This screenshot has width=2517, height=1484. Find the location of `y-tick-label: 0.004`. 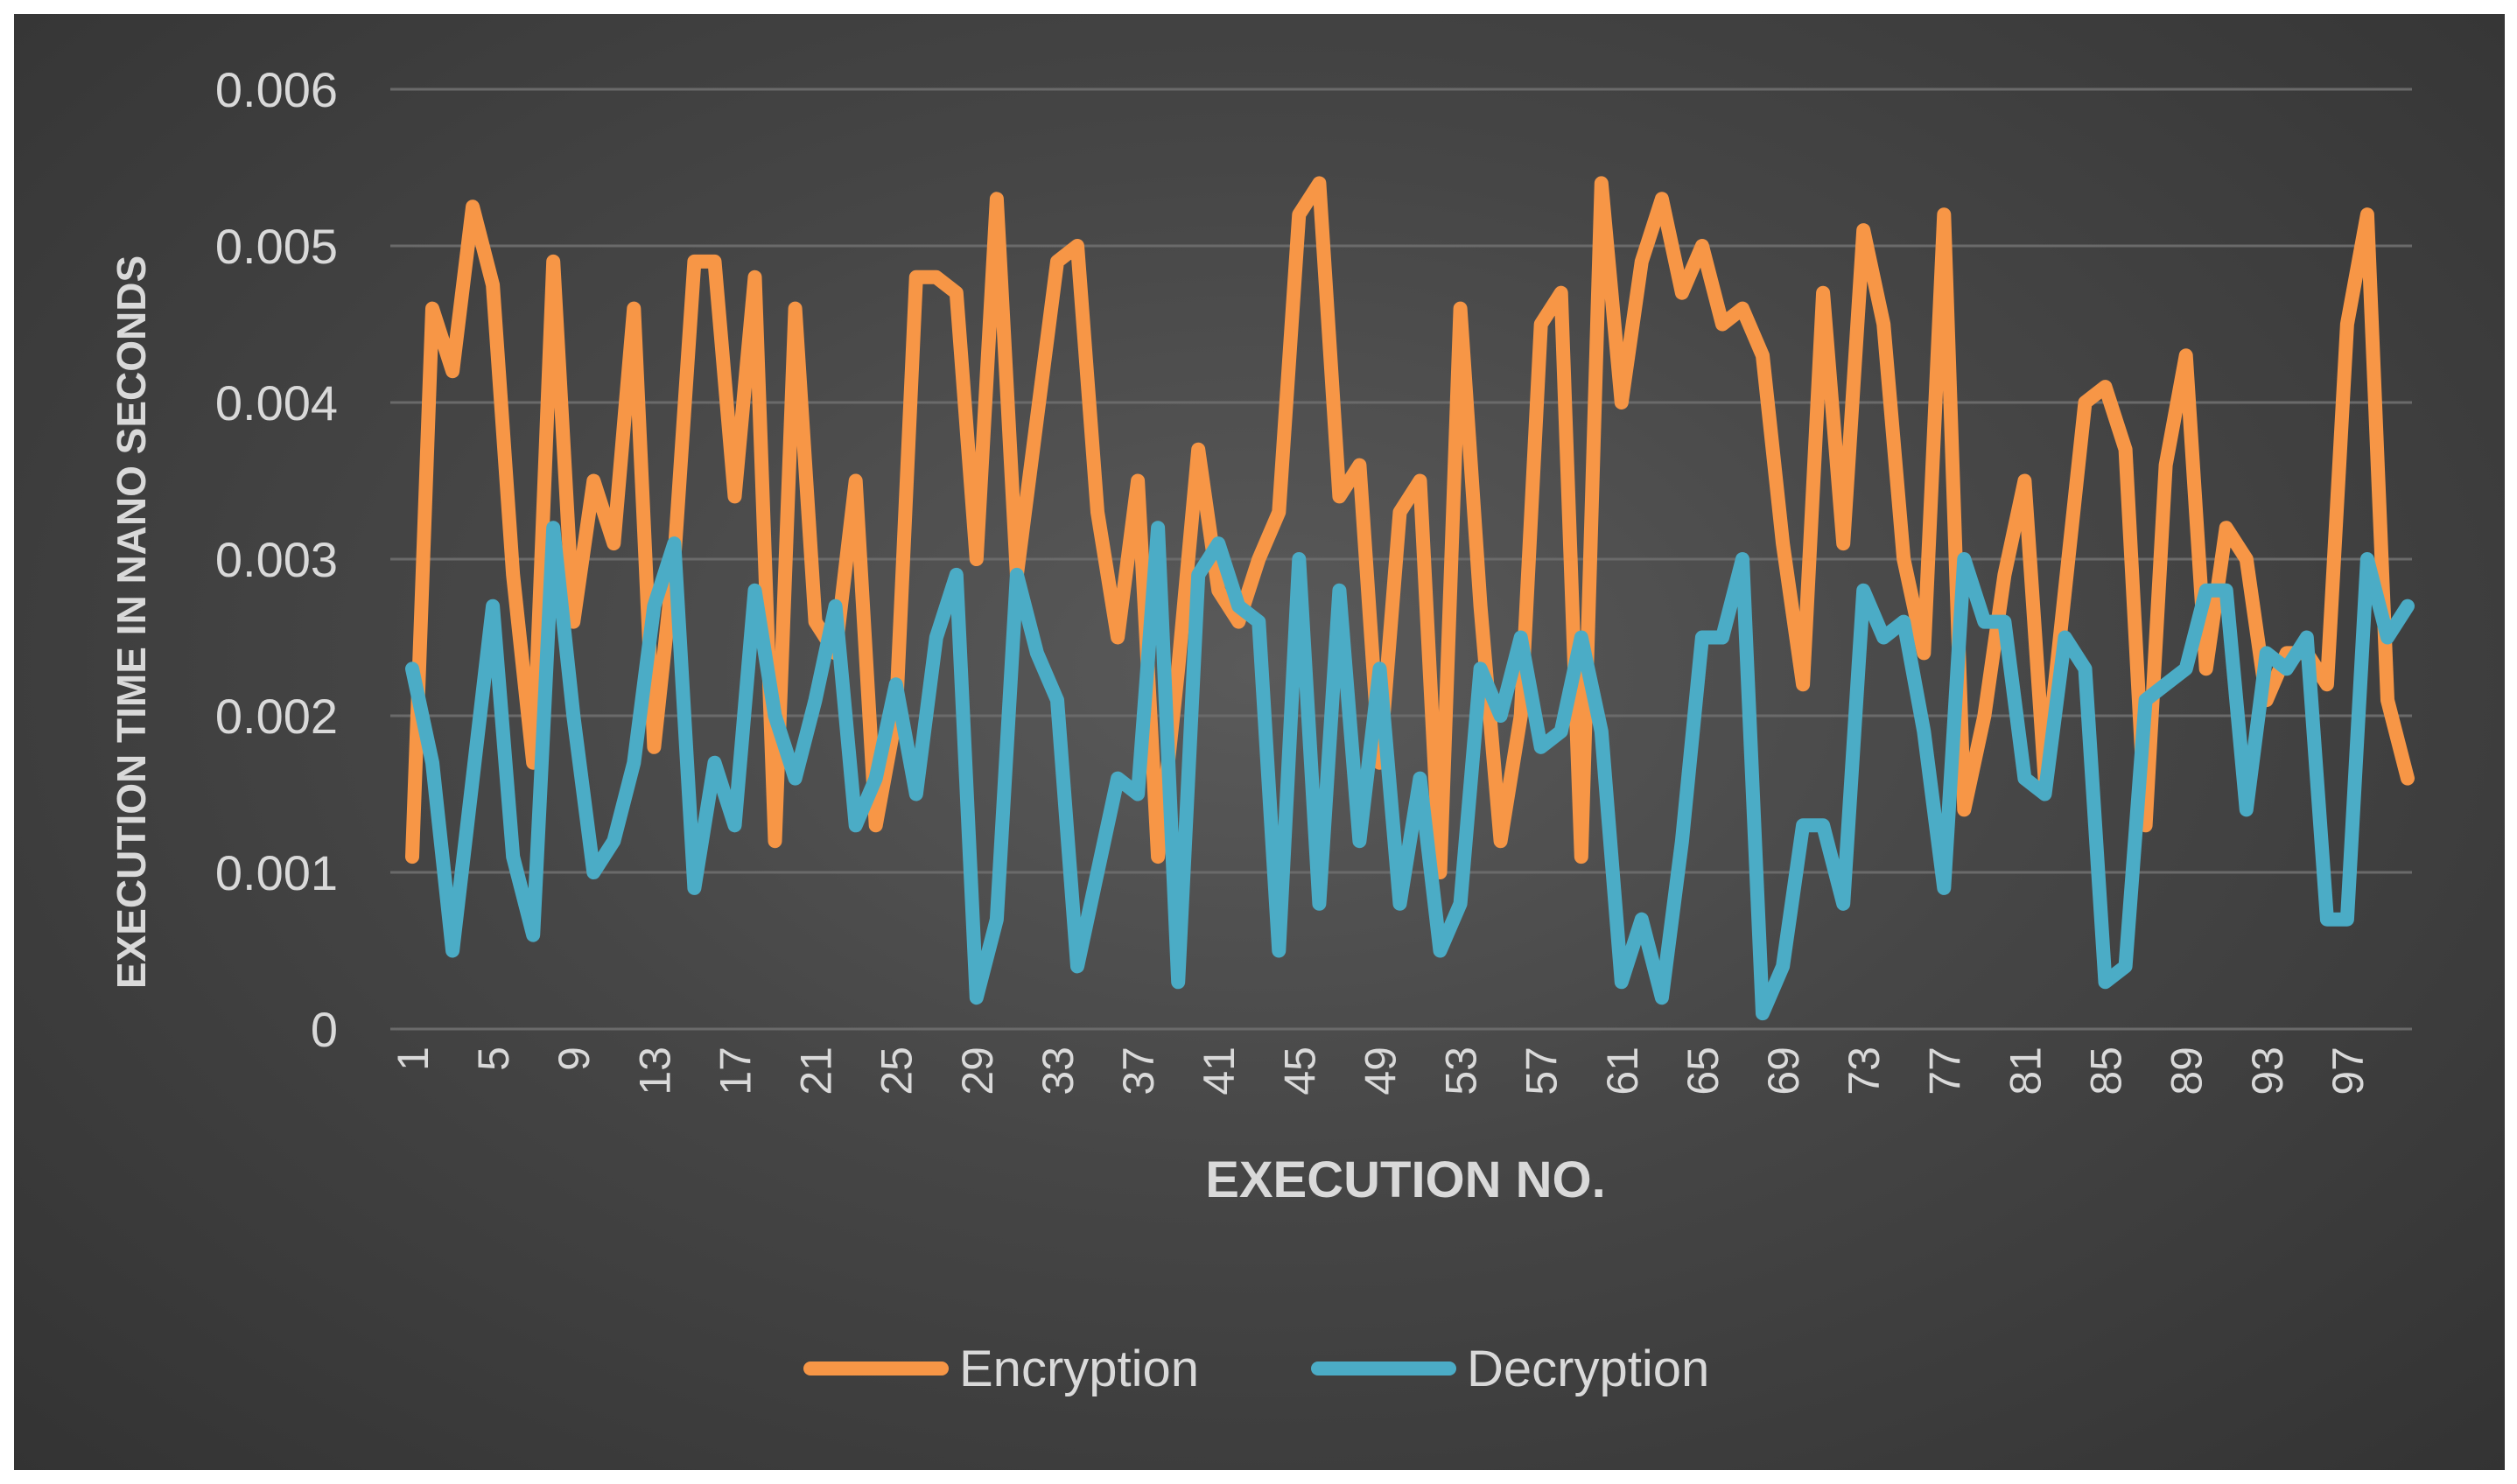

y-tick-label: 0.004 is located at coordinates (276, 402).